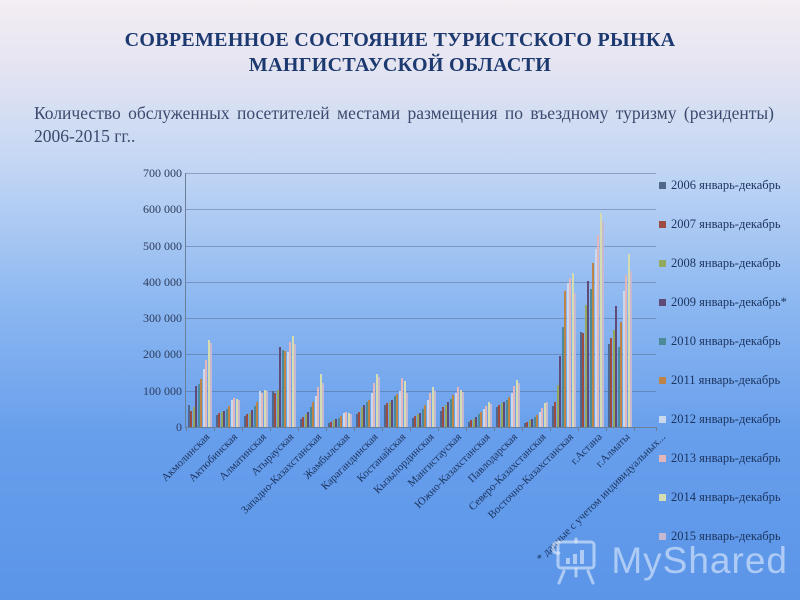  Describe the element at coordinates (668, 561) in the screenshot. I see `myshared-watermark: MyShared` at that location.